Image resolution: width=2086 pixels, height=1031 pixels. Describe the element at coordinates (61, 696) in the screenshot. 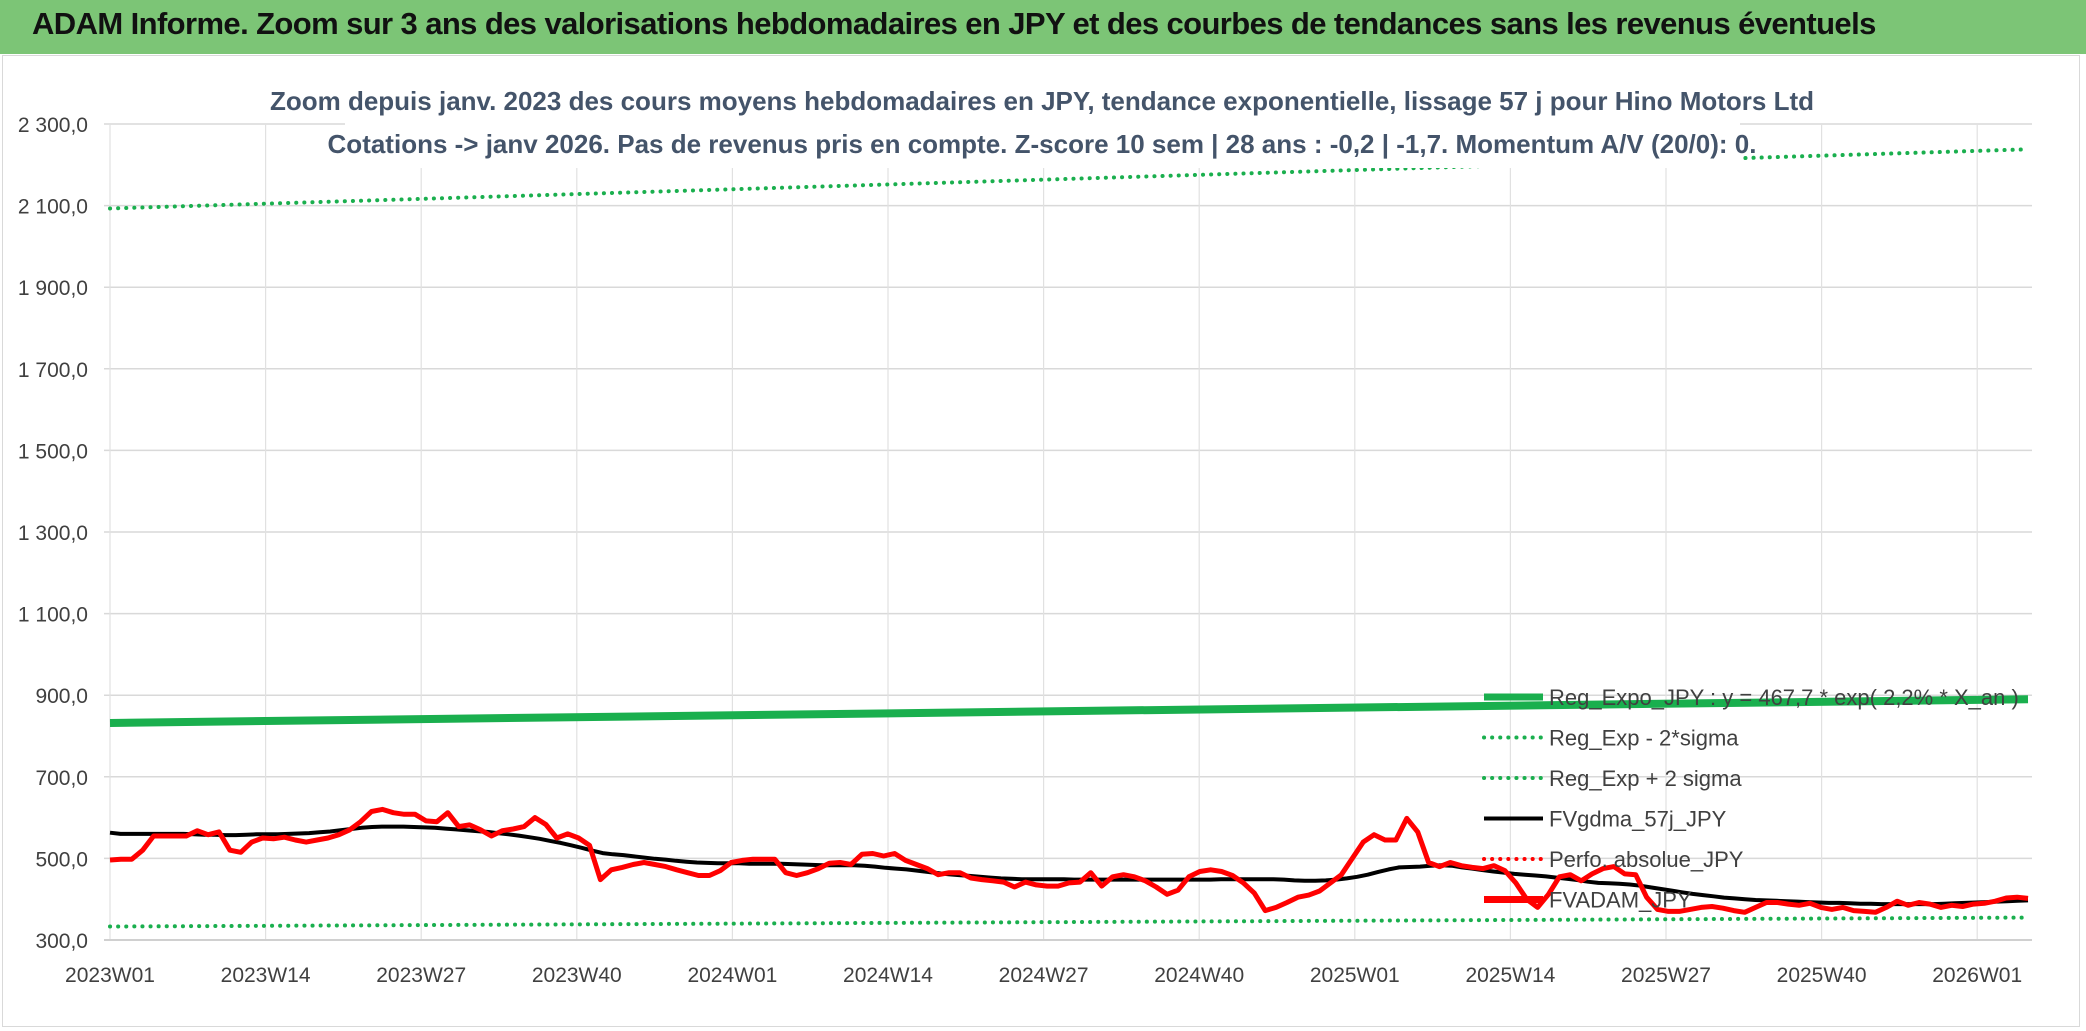

I see `y-tick-label: 900,0` at that location.